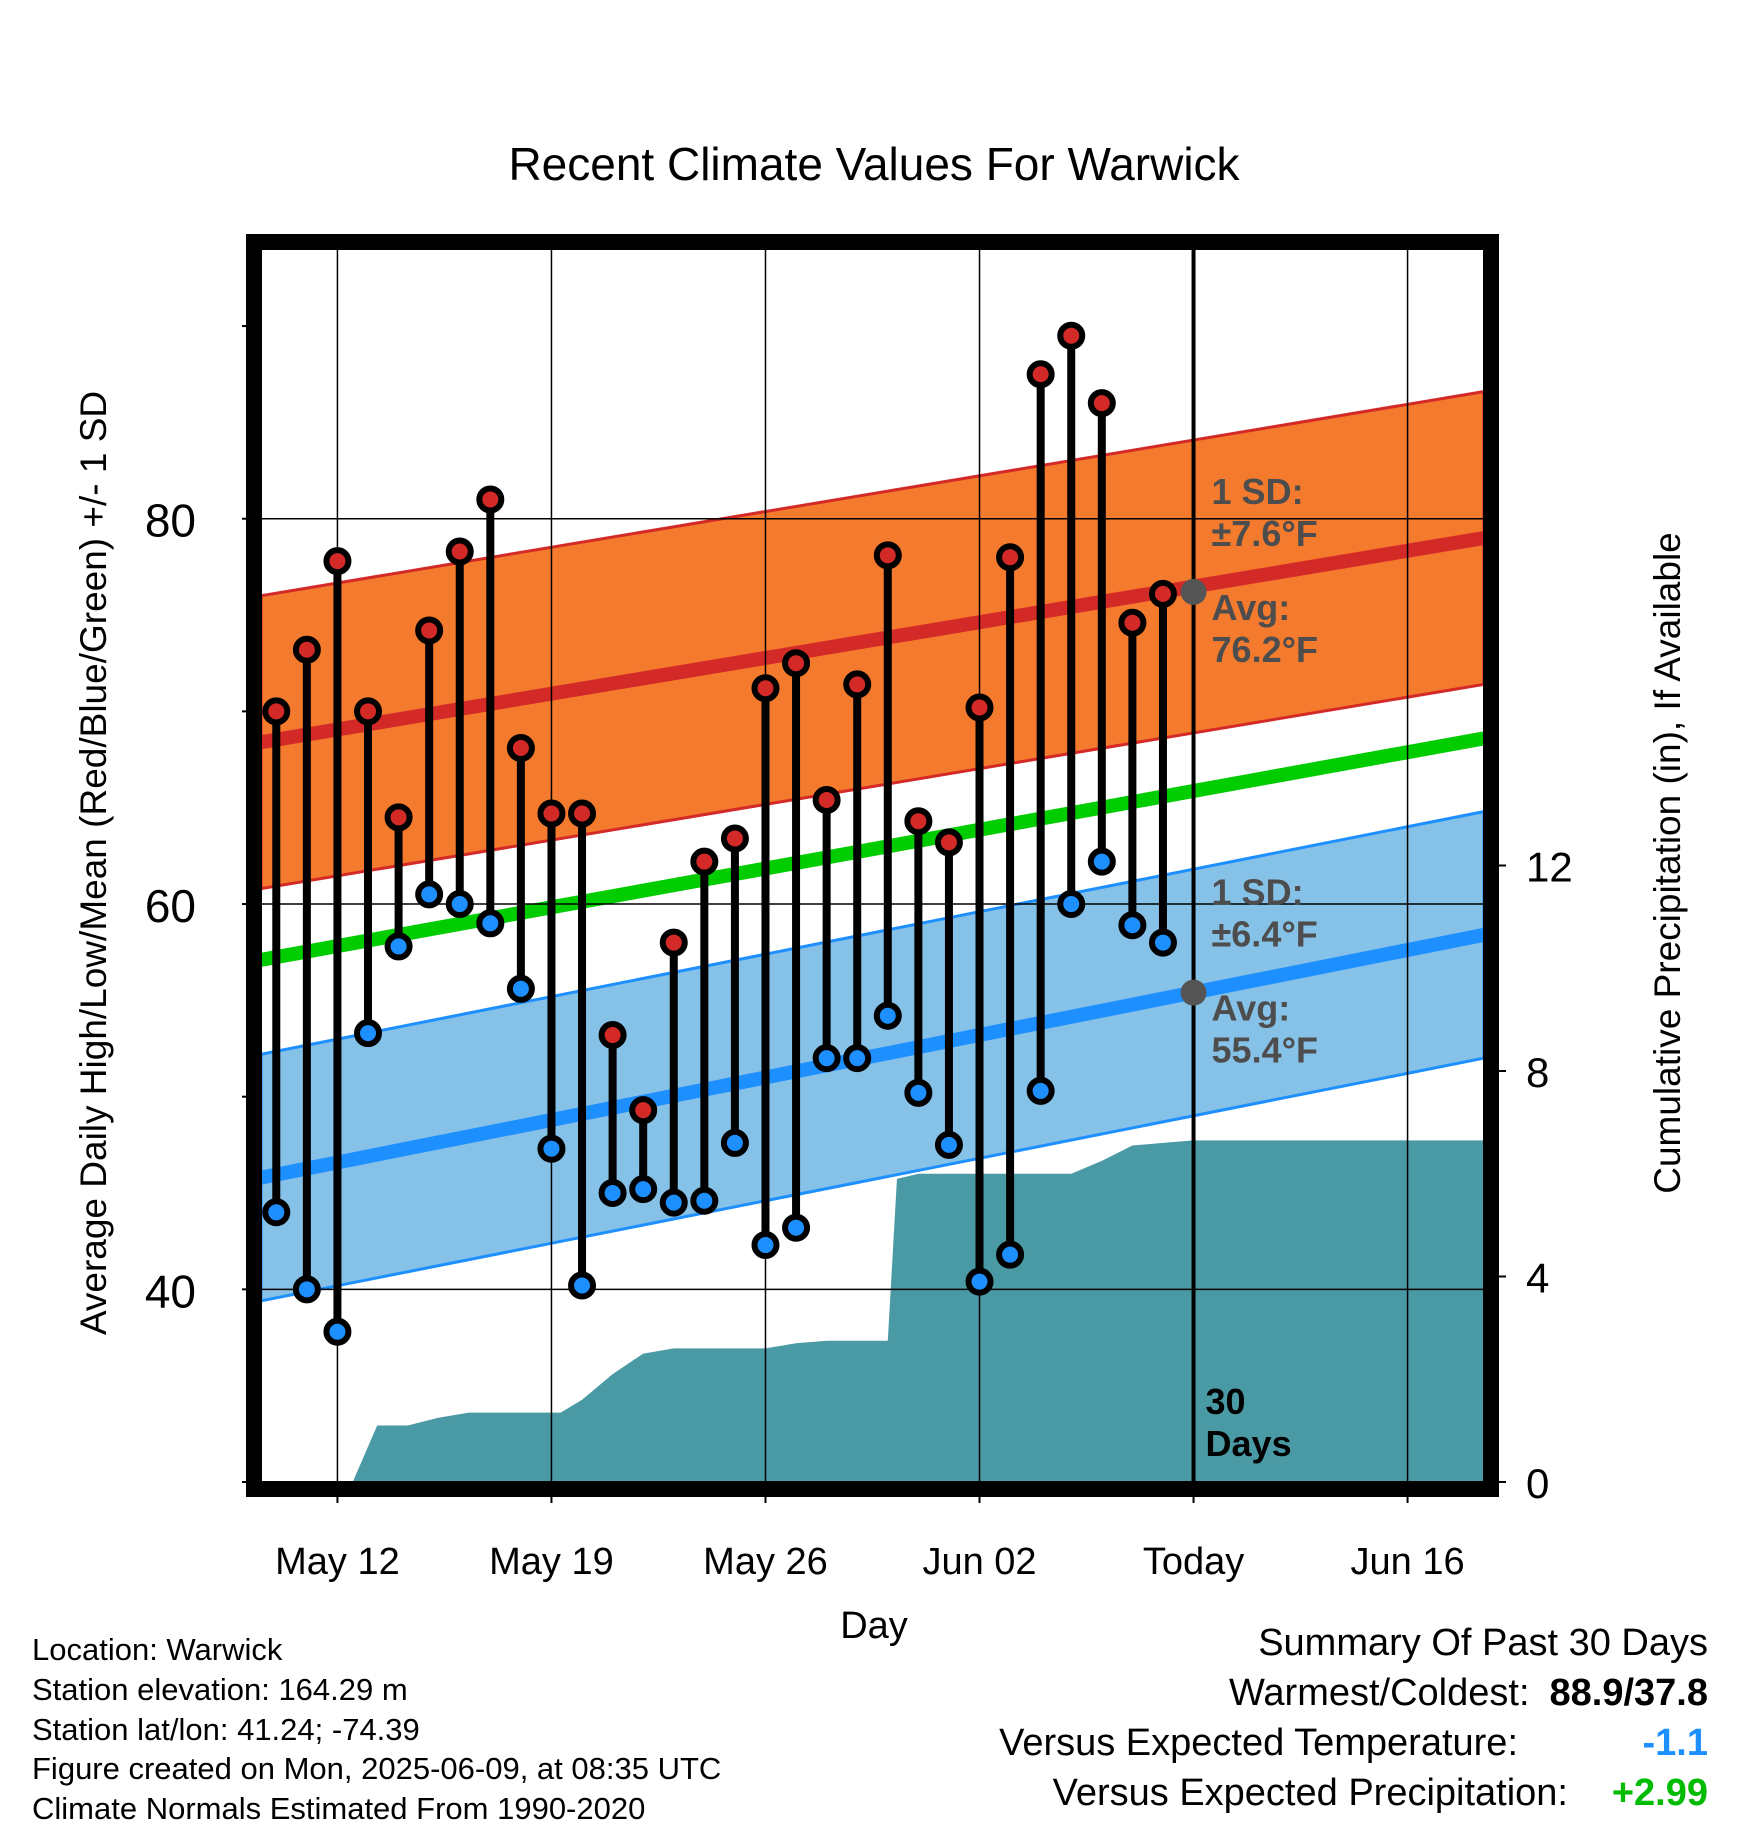  Describe the element at coordinates (1265, 1050) in the screenshot. I see `low-avg-value: 55.4°F` at that location.